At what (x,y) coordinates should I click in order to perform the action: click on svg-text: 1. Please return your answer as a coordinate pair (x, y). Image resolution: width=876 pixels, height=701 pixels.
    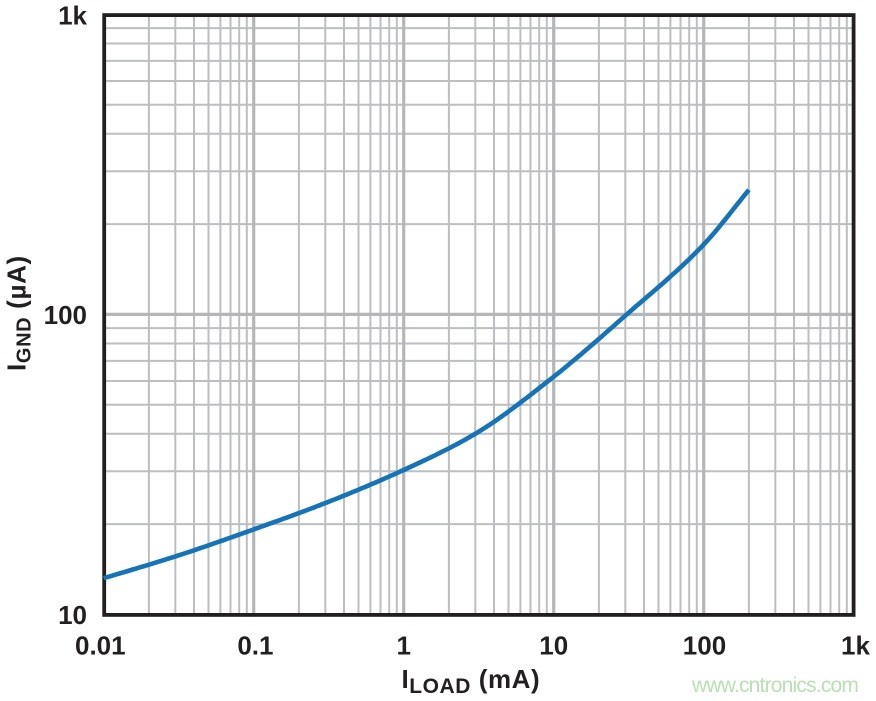
    Looking at the image, I should click on (403, 645).